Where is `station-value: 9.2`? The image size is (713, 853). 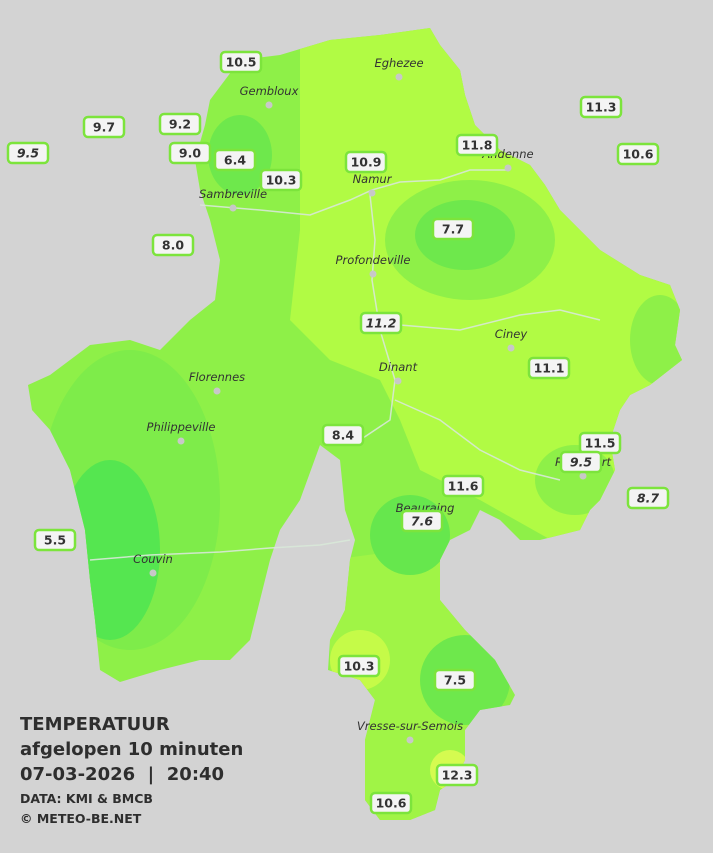
station-value: 9.2 is located at coordinates (180, 124).